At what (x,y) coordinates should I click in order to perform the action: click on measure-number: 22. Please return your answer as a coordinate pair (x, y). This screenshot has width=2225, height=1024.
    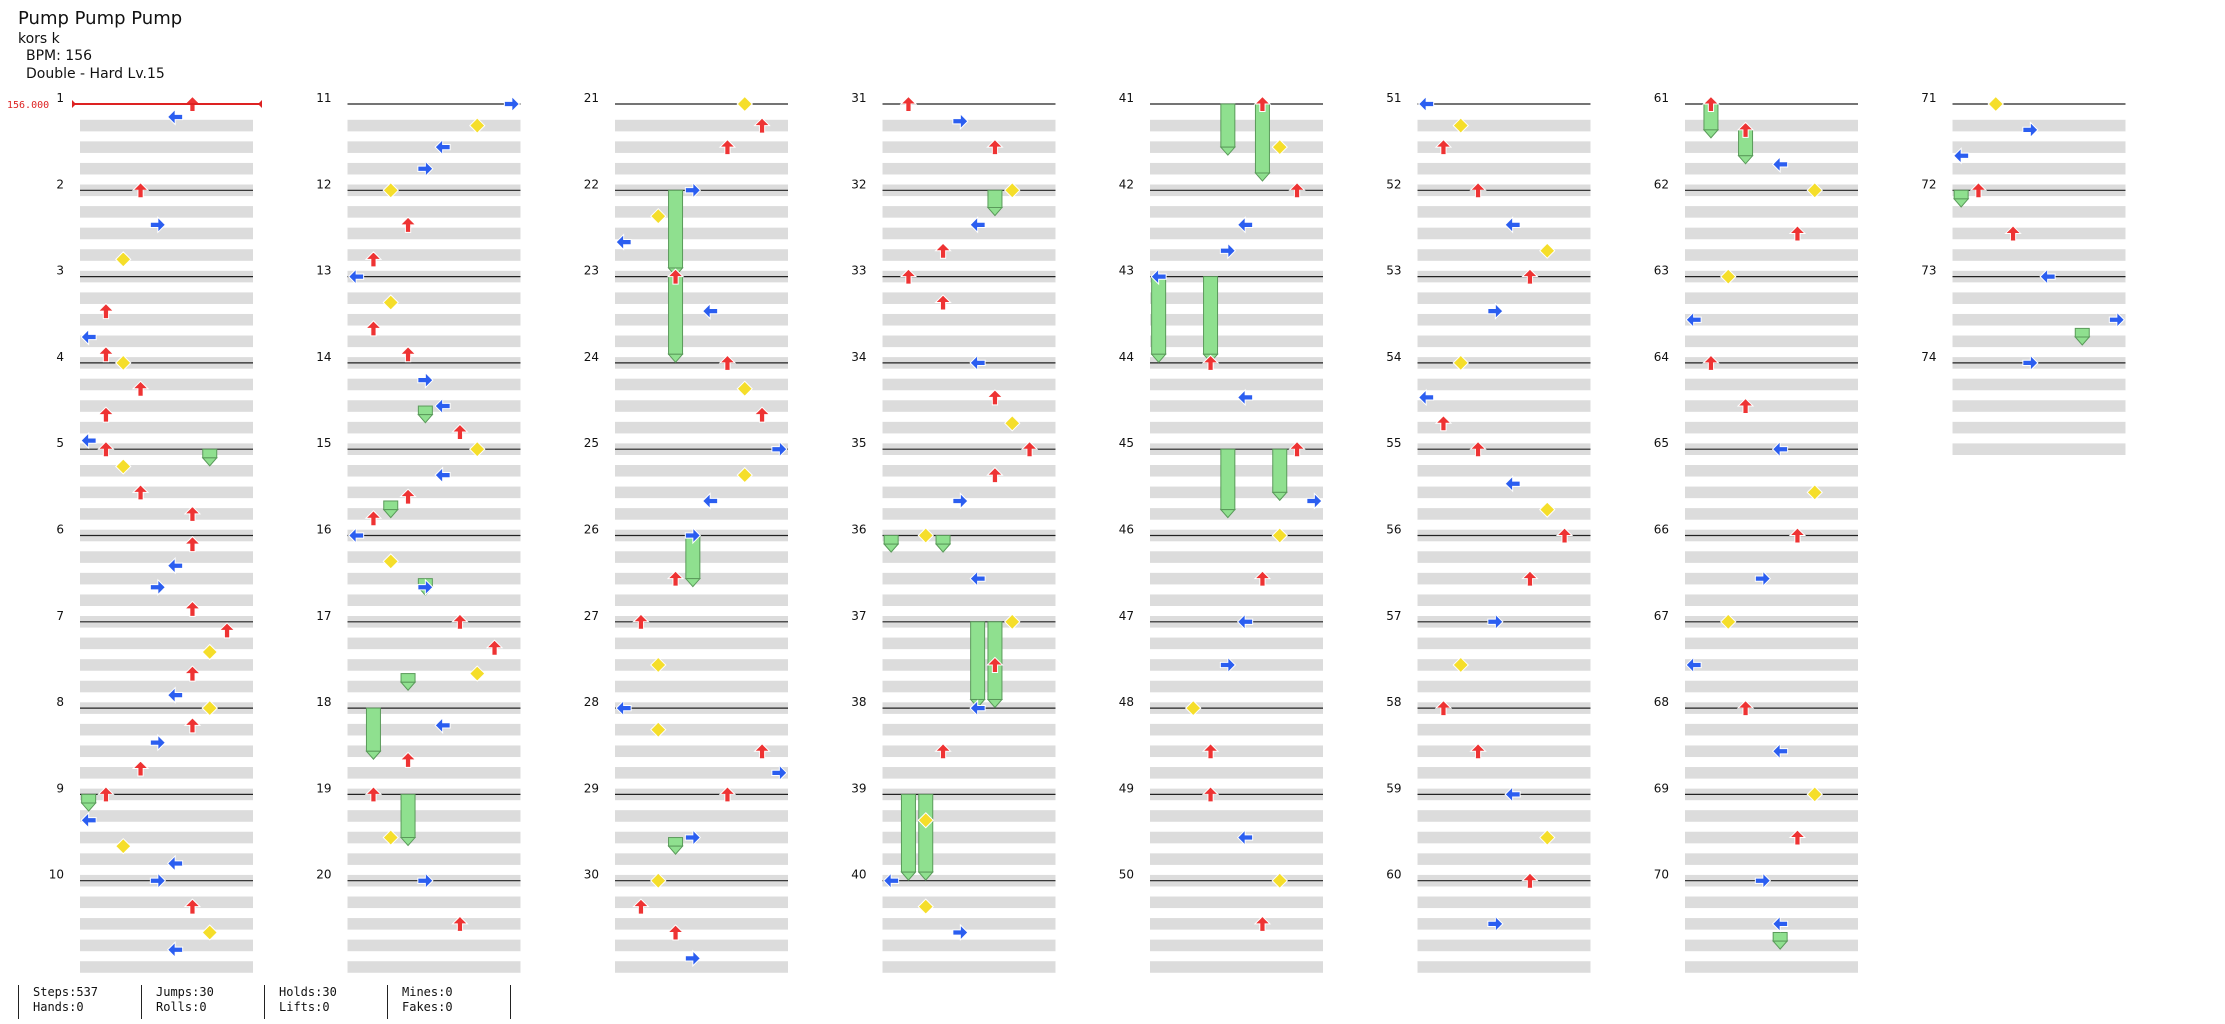
    Looking at the image, I should click on (591, 184).